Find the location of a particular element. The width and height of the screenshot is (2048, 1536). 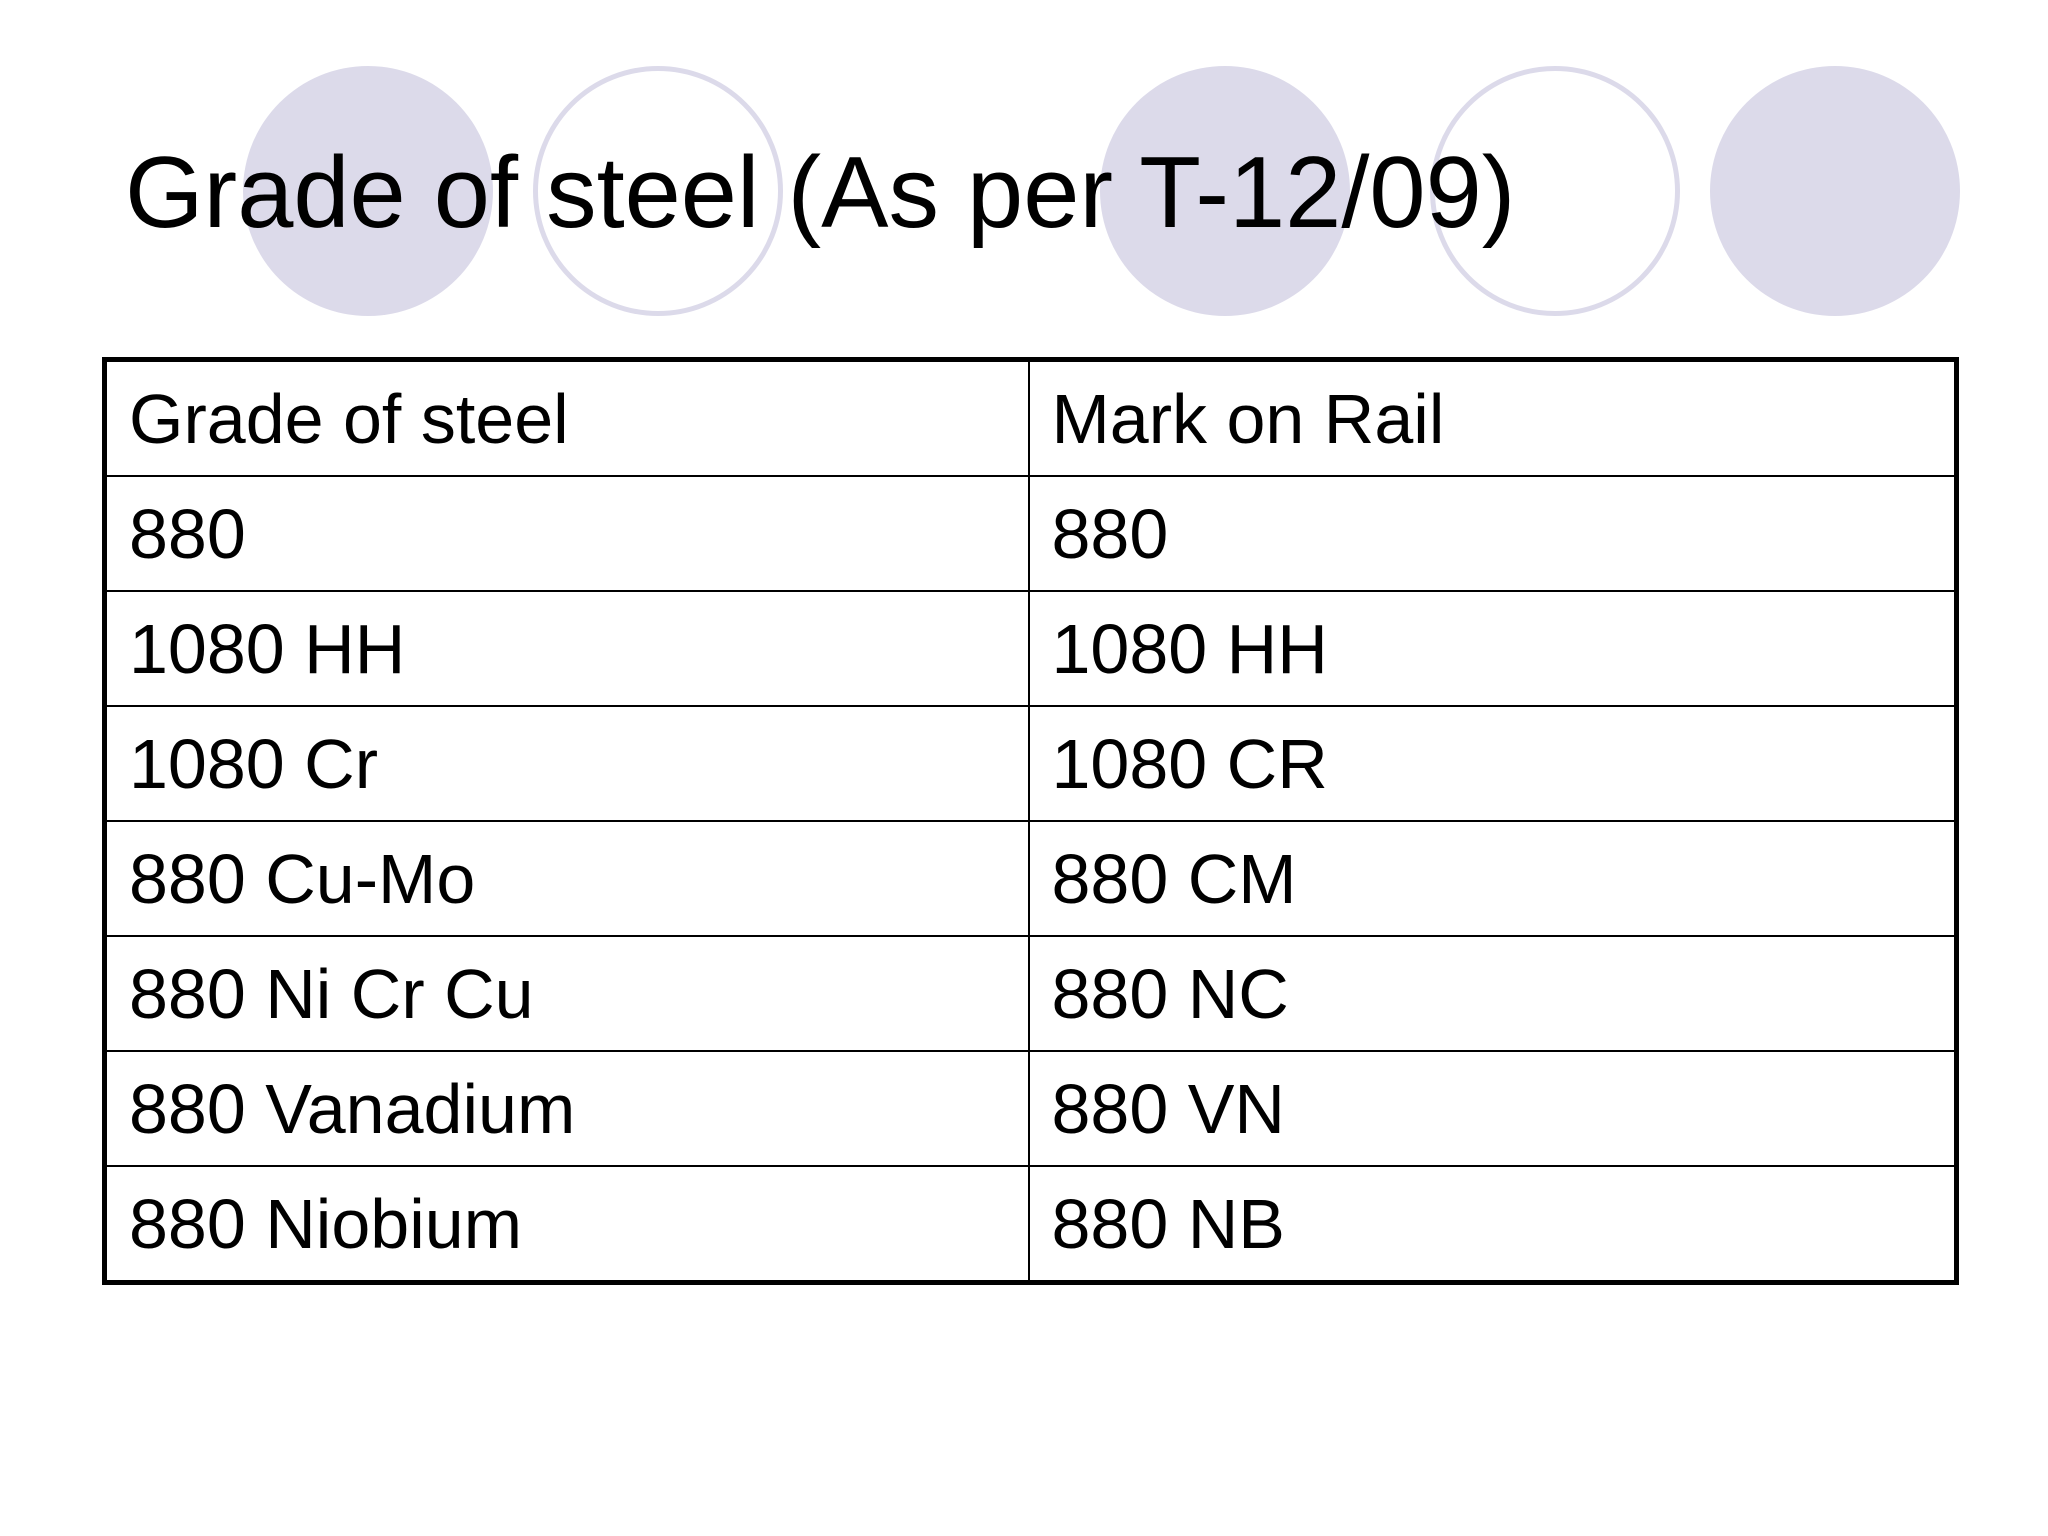

table-row: 880 Vanadium 880 VN is located at coordinates (1030, 1108).